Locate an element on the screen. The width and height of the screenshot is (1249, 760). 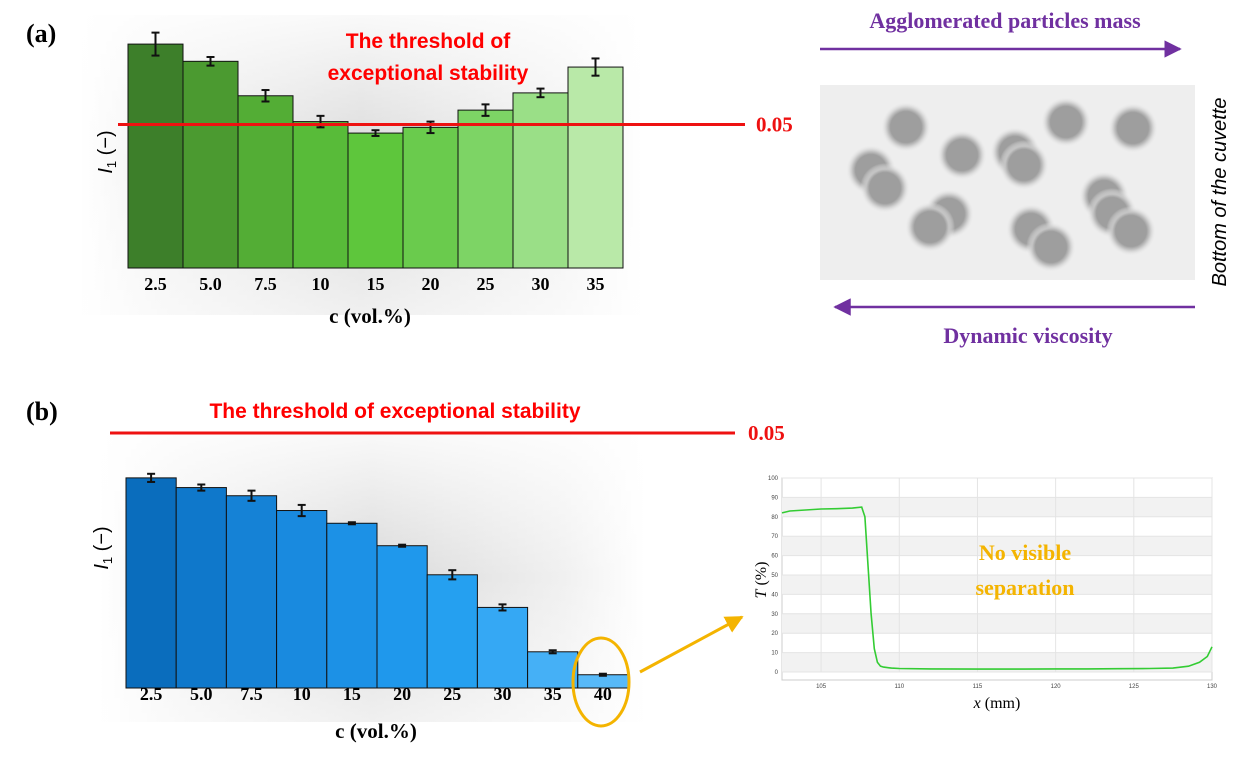
y-tick-label: 50 is located at coordinates (774, 576).